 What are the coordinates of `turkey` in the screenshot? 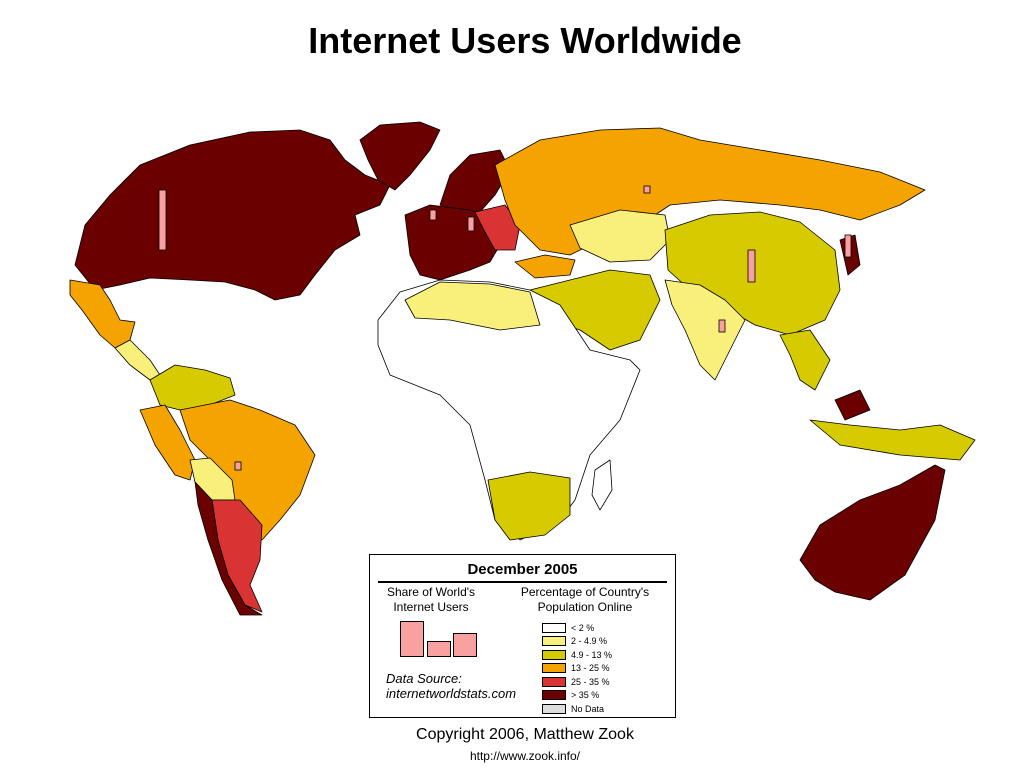 It's located at (545, 266).